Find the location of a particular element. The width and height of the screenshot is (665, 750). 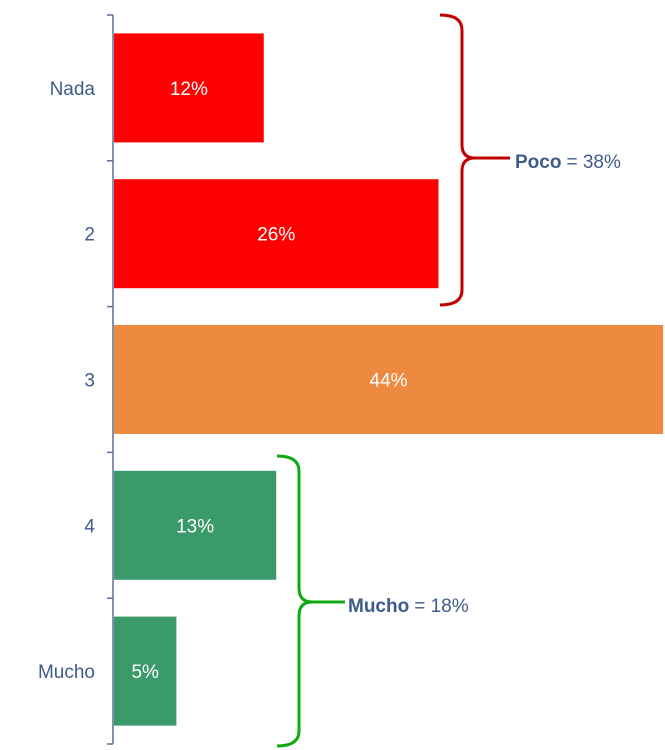

category-label: Nada is located at coordinates (73, 89).